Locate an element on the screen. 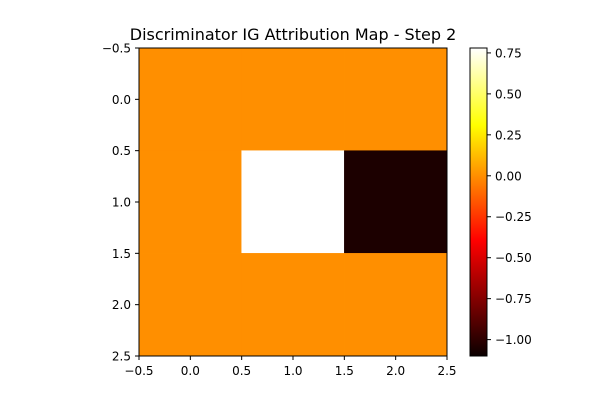 Image resolution: width=600 pixels, height=400 pixels. x-tick-label: 0.0 is located at coordinates (190, 371).